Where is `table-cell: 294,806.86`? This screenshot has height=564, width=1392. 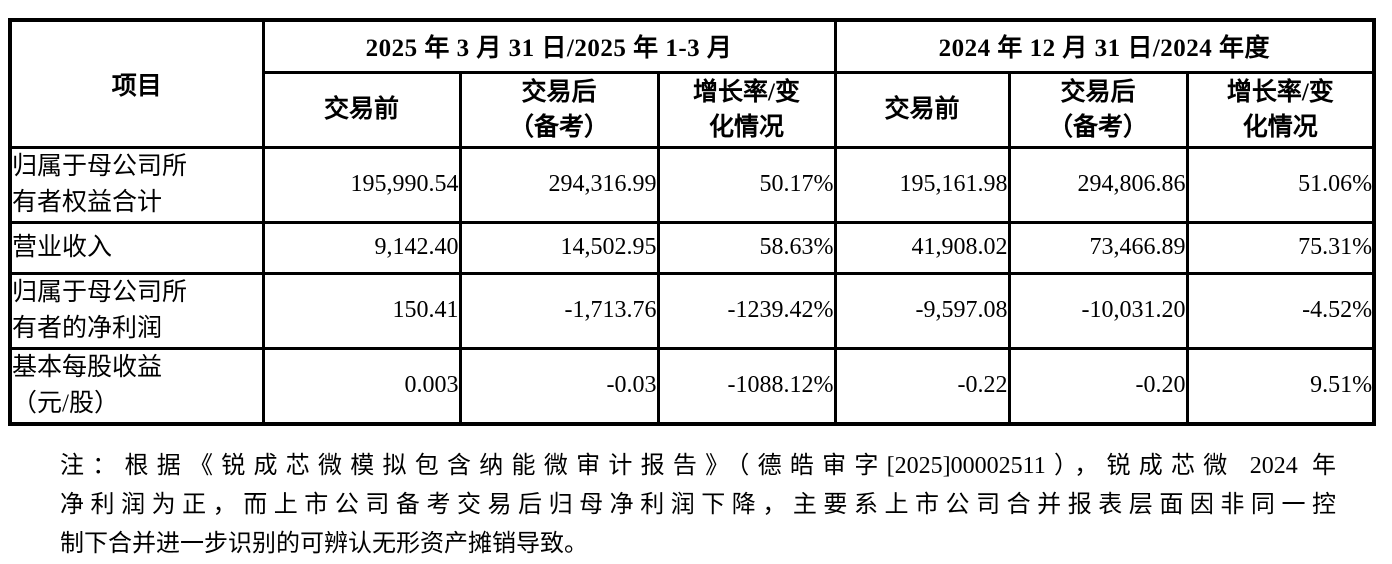
table-cell: 294,806.86 is located at coordinates (1098, 184).